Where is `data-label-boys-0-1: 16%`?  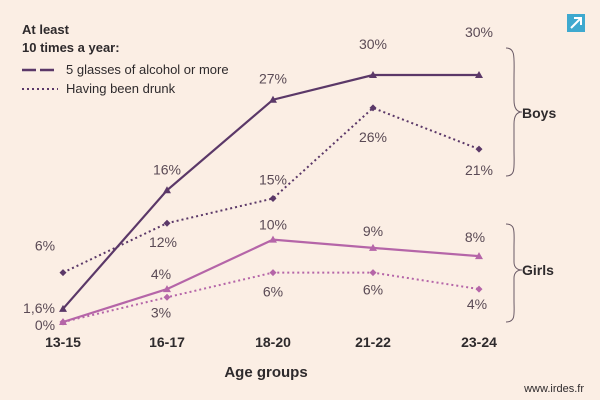
data-label-boys-0-1: 16% is located at coordinates (167, 169).